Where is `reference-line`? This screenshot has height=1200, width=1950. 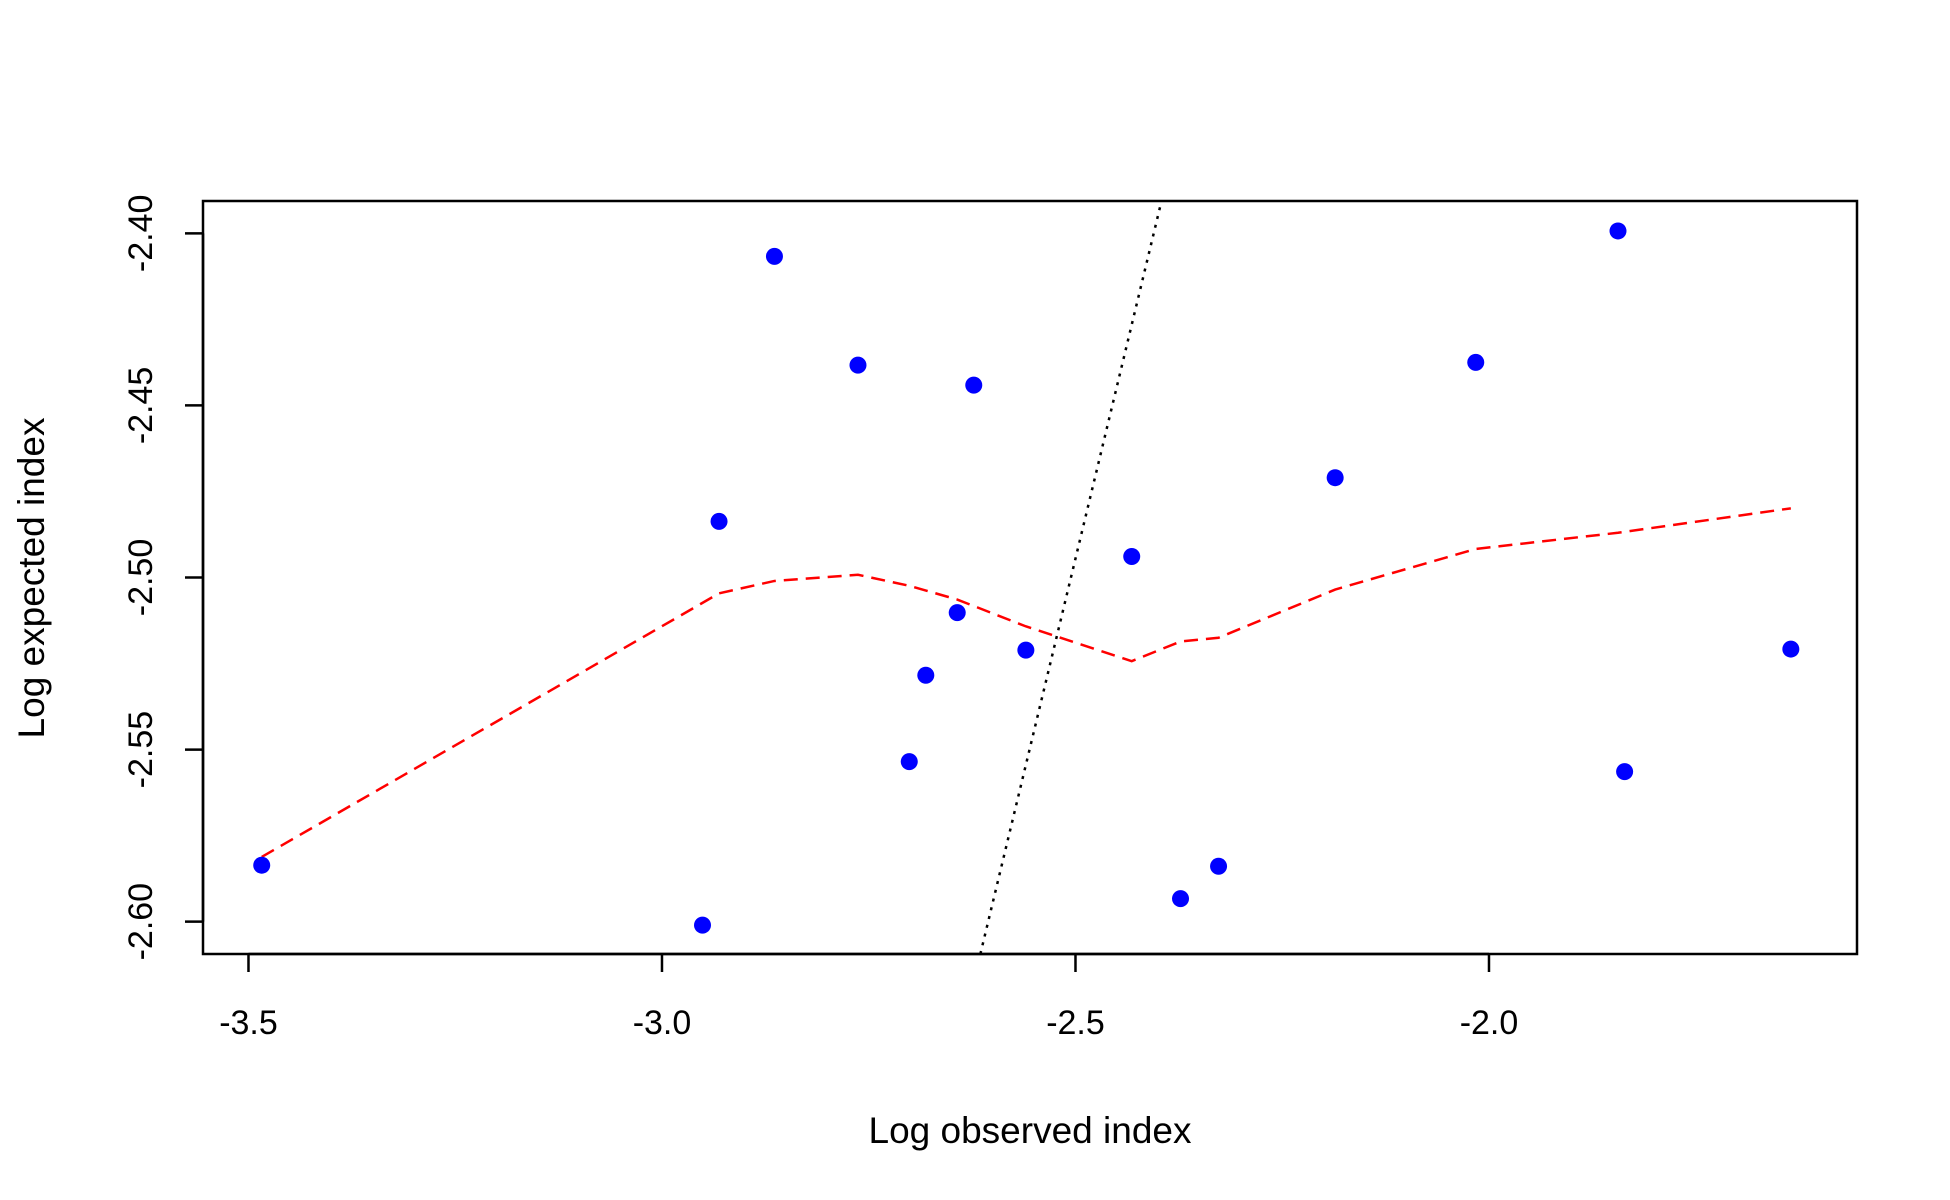 reference-line is located at coordinates (1071, 577).